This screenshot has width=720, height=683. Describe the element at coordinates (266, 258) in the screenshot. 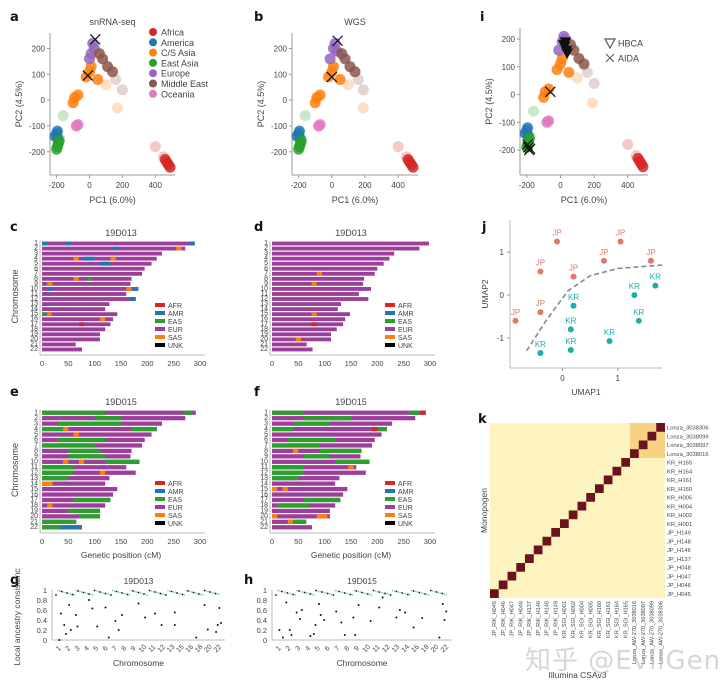

I see `chromosome-label: 4` at that location.